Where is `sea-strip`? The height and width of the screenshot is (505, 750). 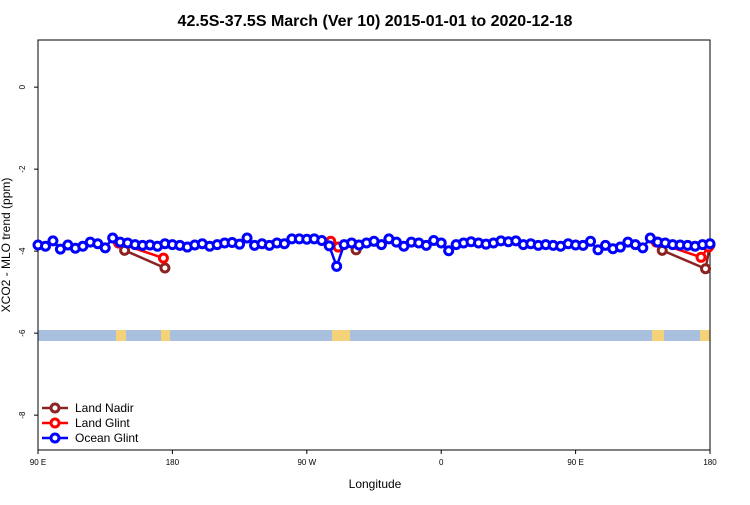 sea-strip is located at coordinates (374, 335).